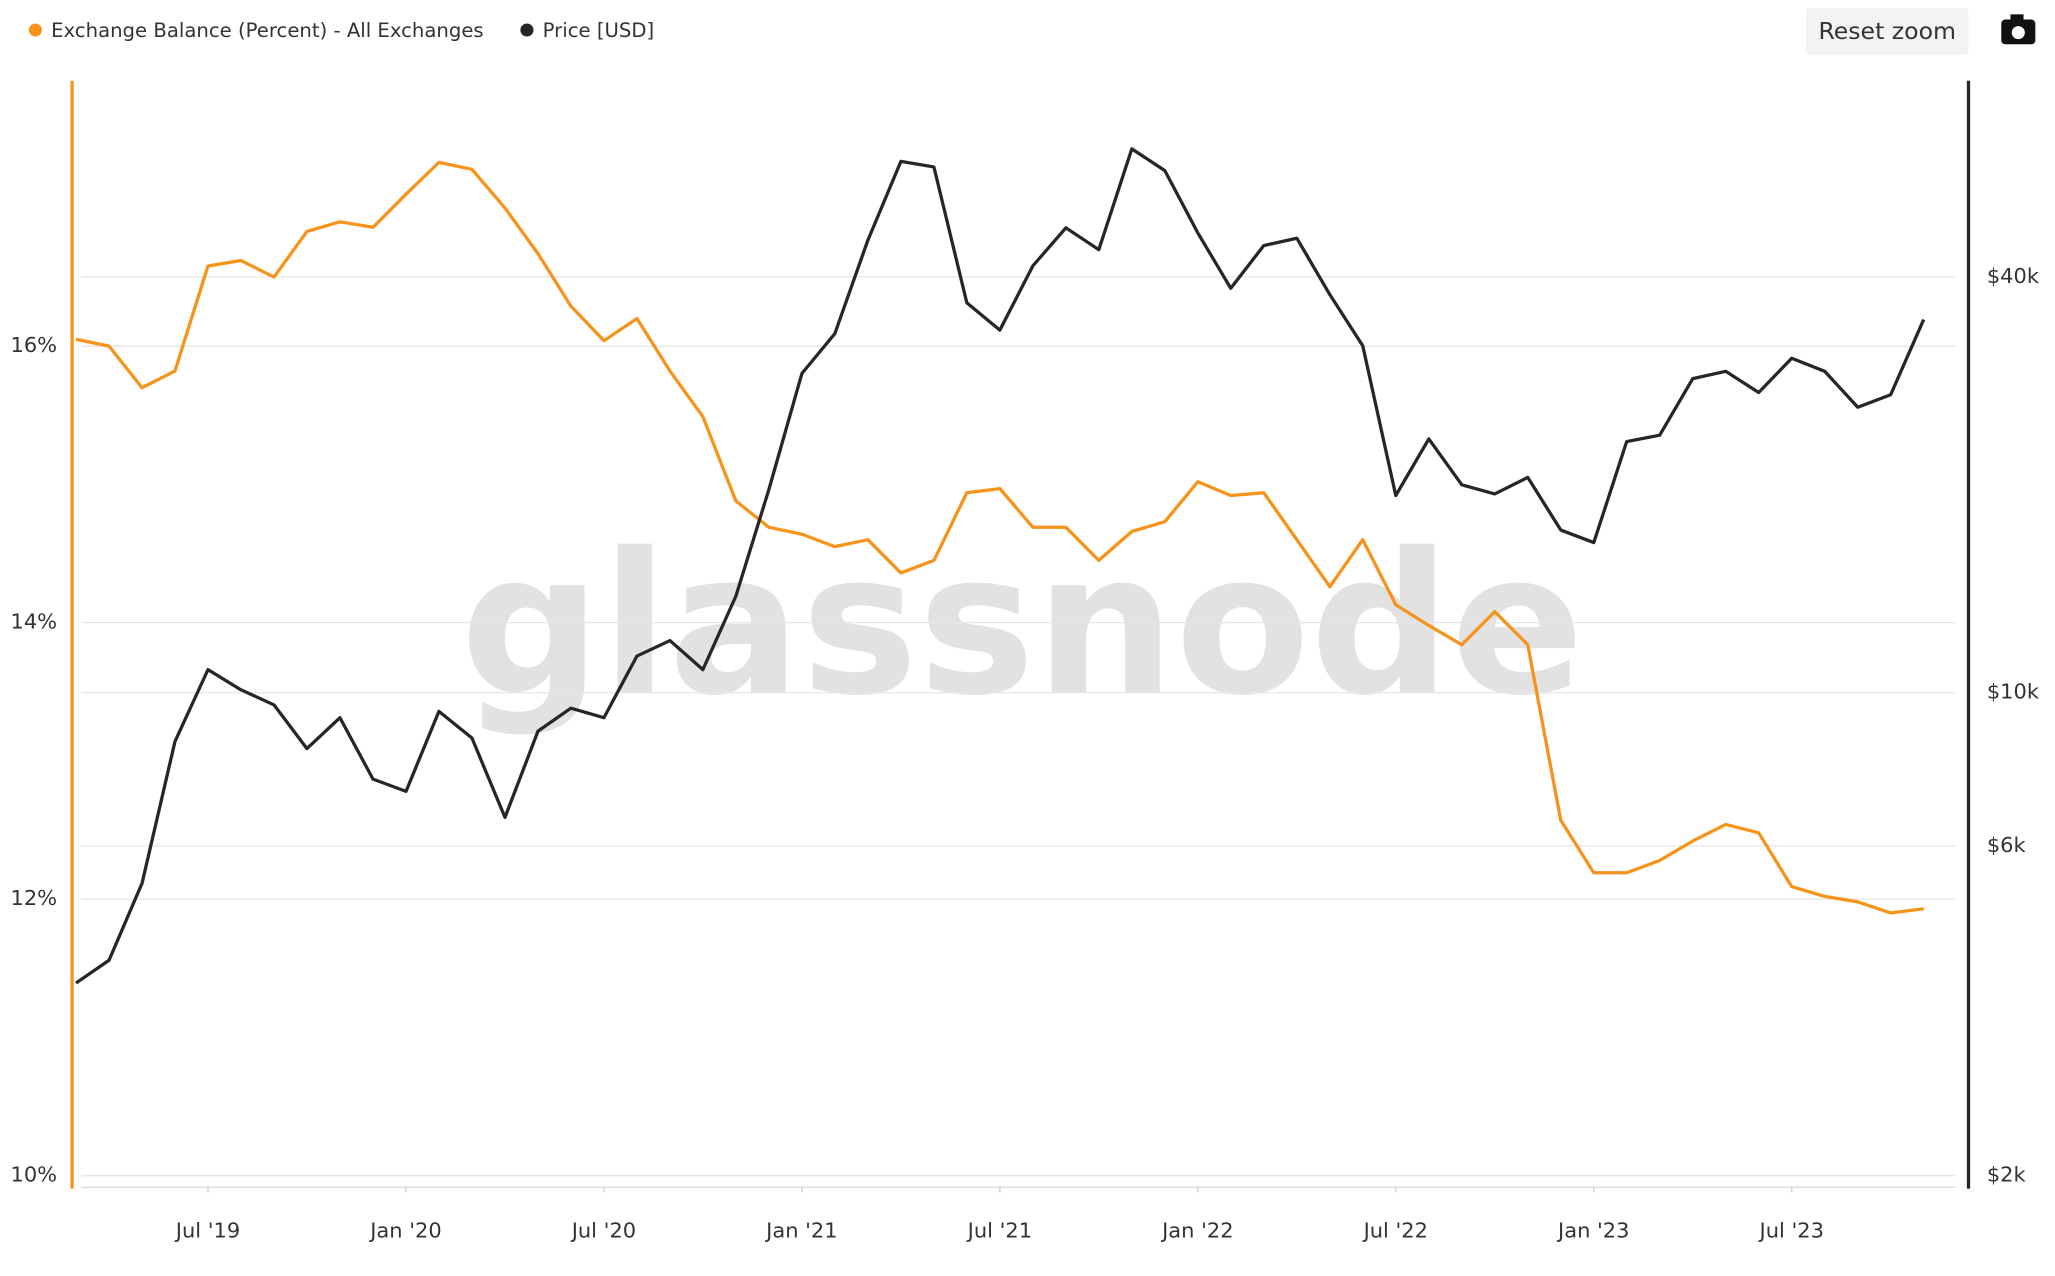  What do you see at coordinates (33, 622) in the screenshot?
I see `y-tick-label: 14%` at bounding box center [33, 622].